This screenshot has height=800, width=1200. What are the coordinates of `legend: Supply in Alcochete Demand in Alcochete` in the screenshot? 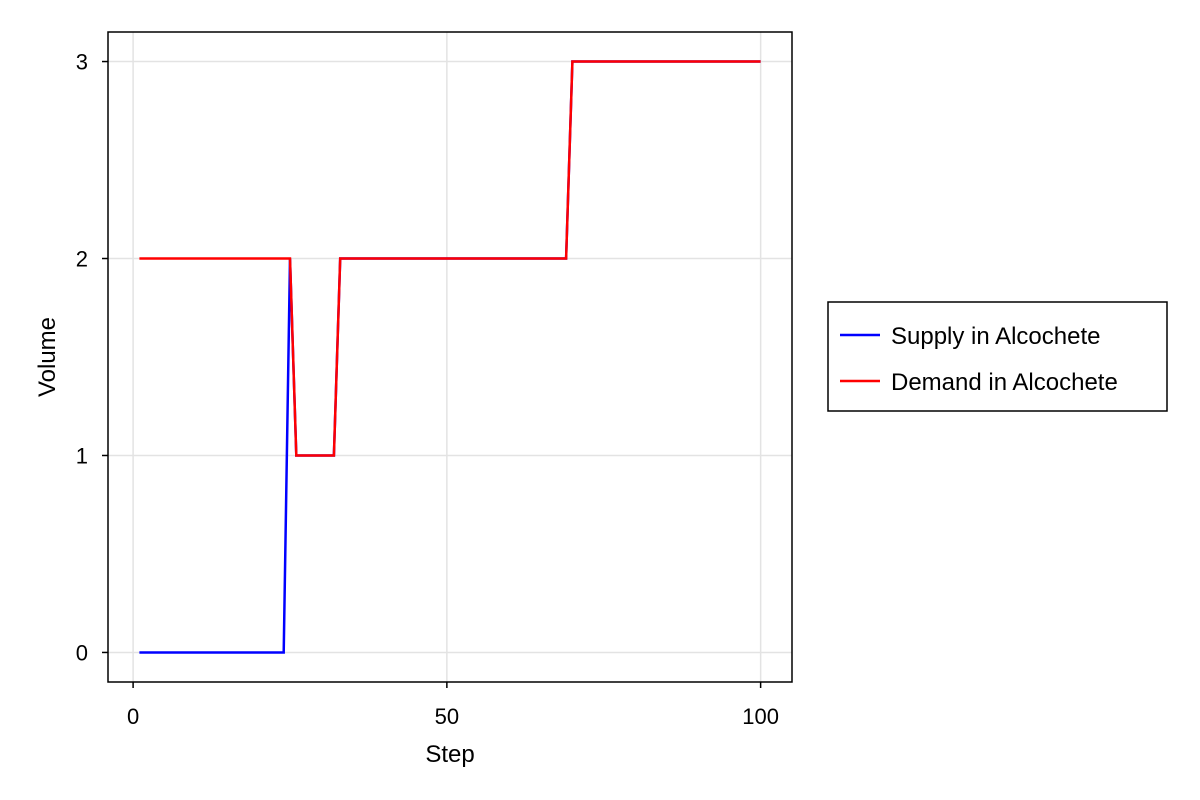 It's located at (997, 356).